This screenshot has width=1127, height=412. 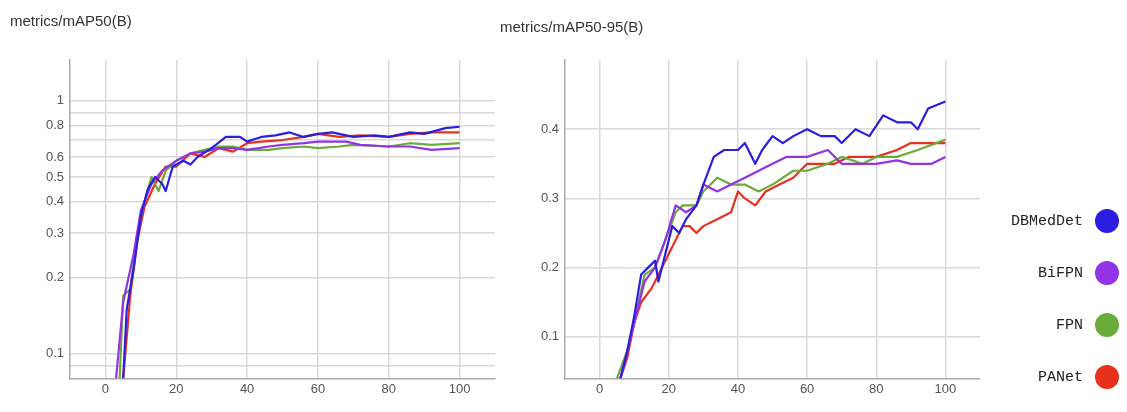 I want to click on chart-title: metrics/mAP50(B), so click(x=71, y=20).